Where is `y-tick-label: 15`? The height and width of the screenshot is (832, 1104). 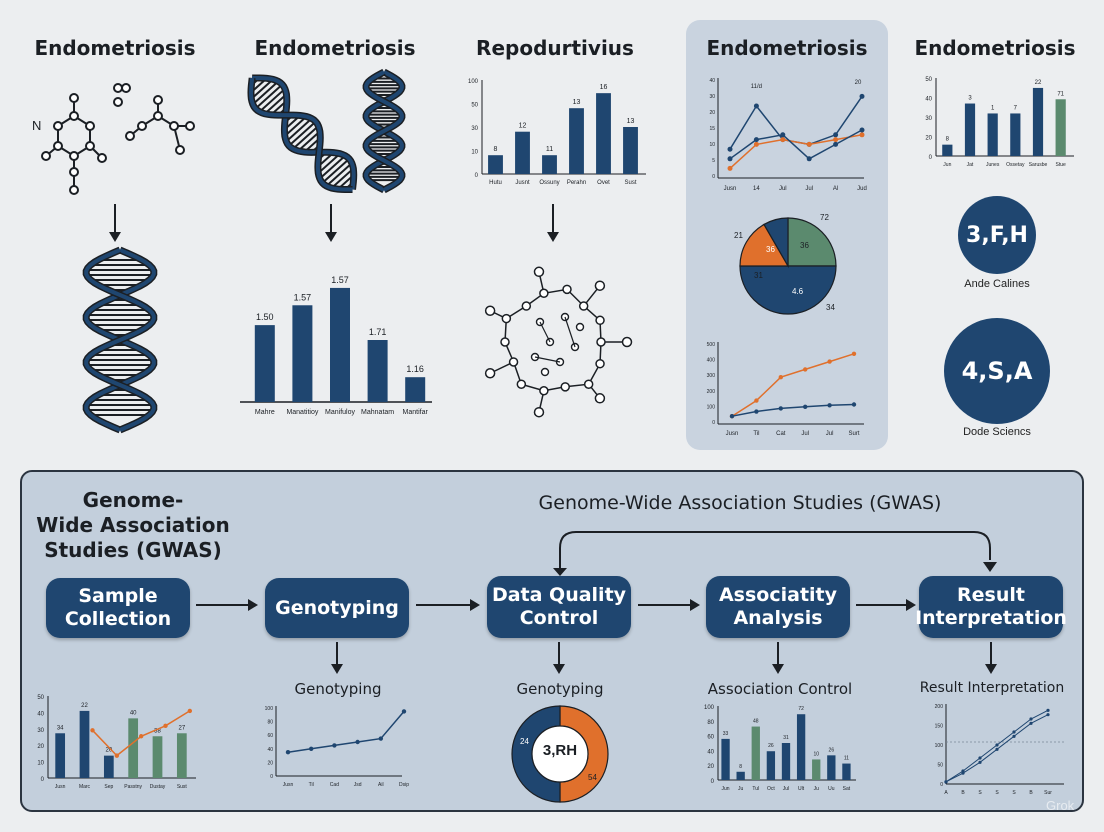
y-tick-label: 15 is located at coordinates (712, 129).